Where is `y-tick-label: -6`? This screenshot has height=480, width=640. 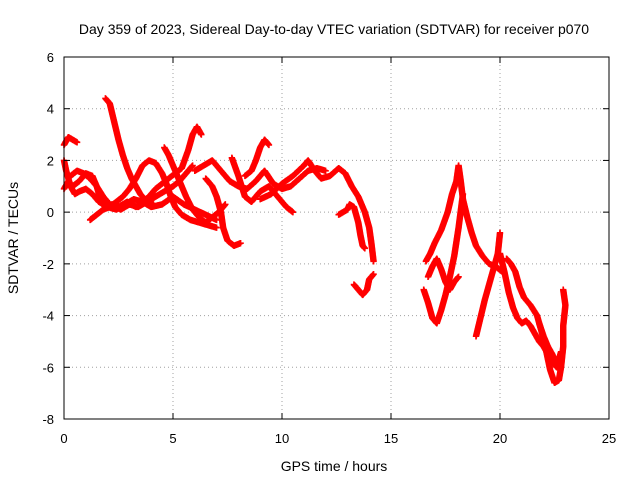 y-tick-label: -6 is located at coordinates (48, 367).